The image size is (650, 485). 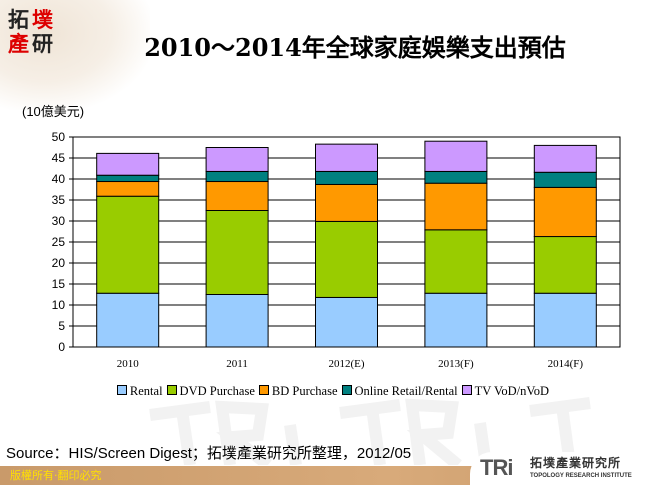 I want to click on legend-item: BD Purchase, so click(x=298, y=391).